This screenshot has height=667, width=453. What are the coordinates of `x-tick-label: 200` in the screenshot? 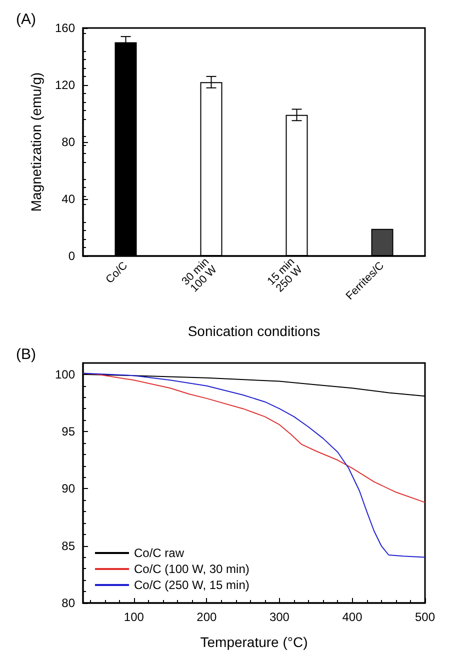 It's located at (207, 617).